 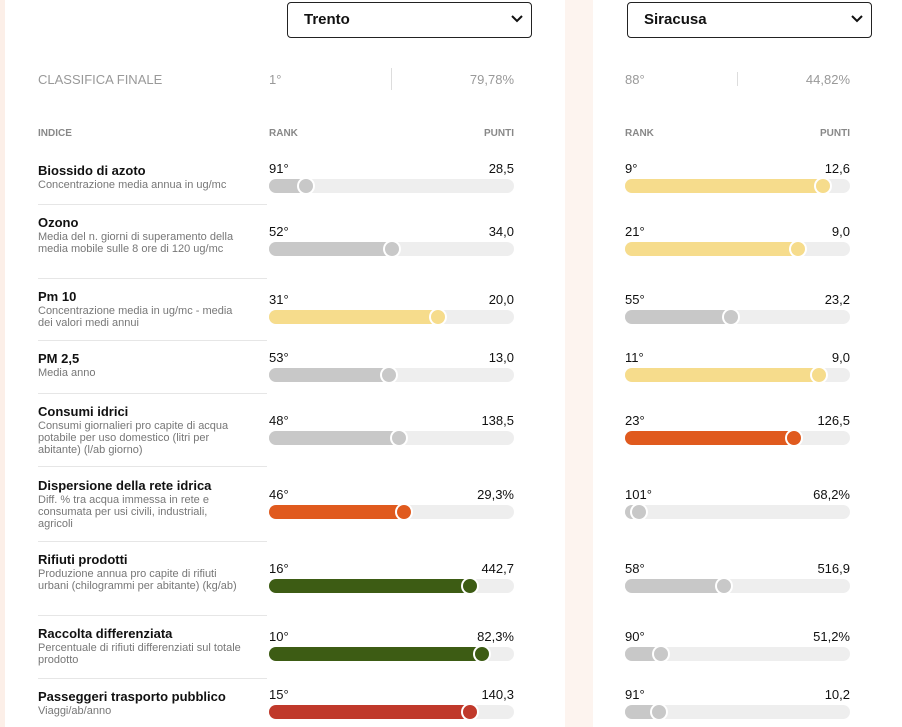 What do you see at coordinates (491, 79) in the screenshot?
I see `final-score: 79,78%` at bounding box center [491, 79].